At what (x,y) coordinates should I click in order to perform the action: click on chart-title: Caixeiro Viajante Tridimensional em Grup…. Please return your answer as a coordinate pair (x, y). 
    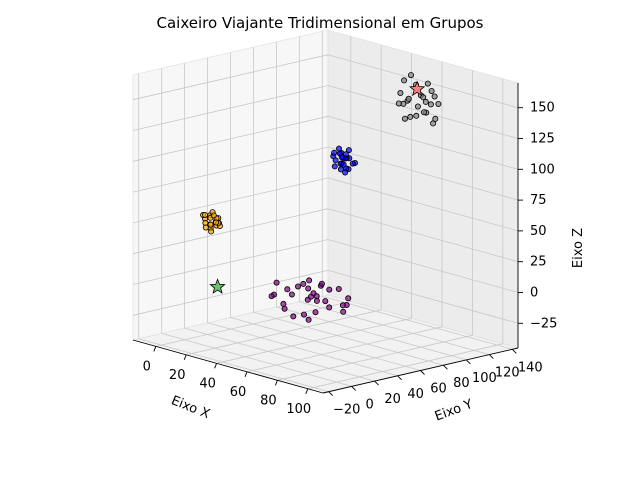
    Looking at the image, I should click on (319, 23).